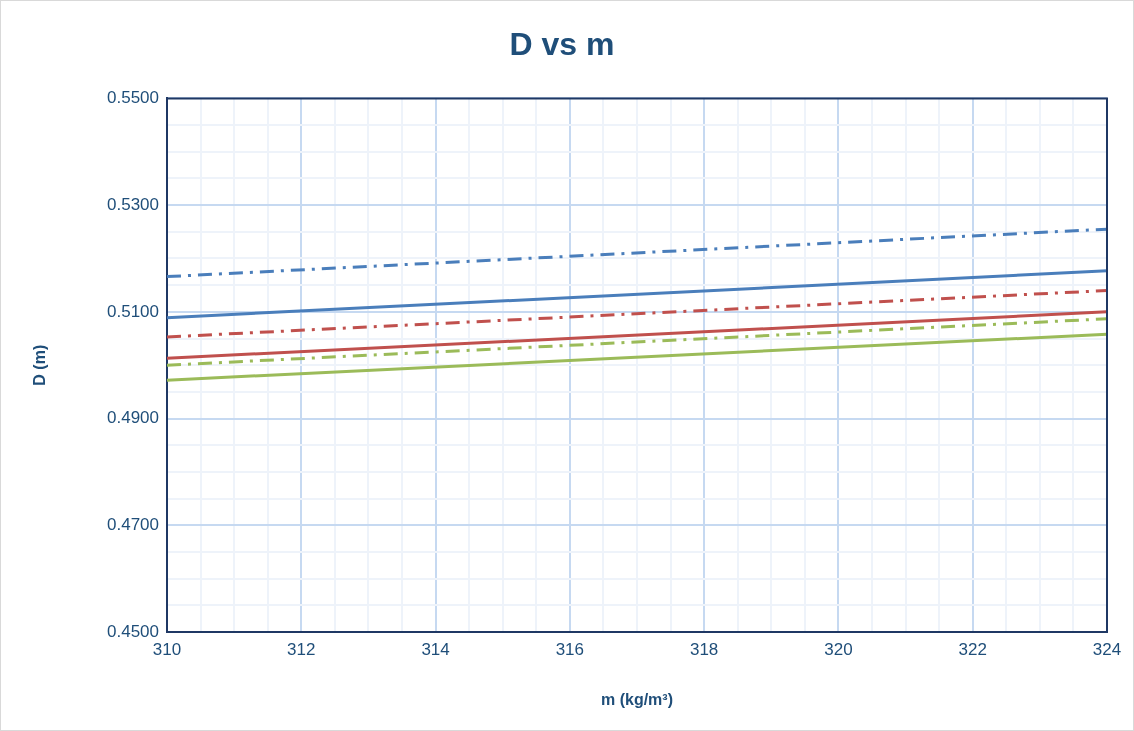 This screenshot has width=1134, height=731. Describe the element at coordinates (704, 649) in the screenshot. I see `x-tick-label: 318` at that location.